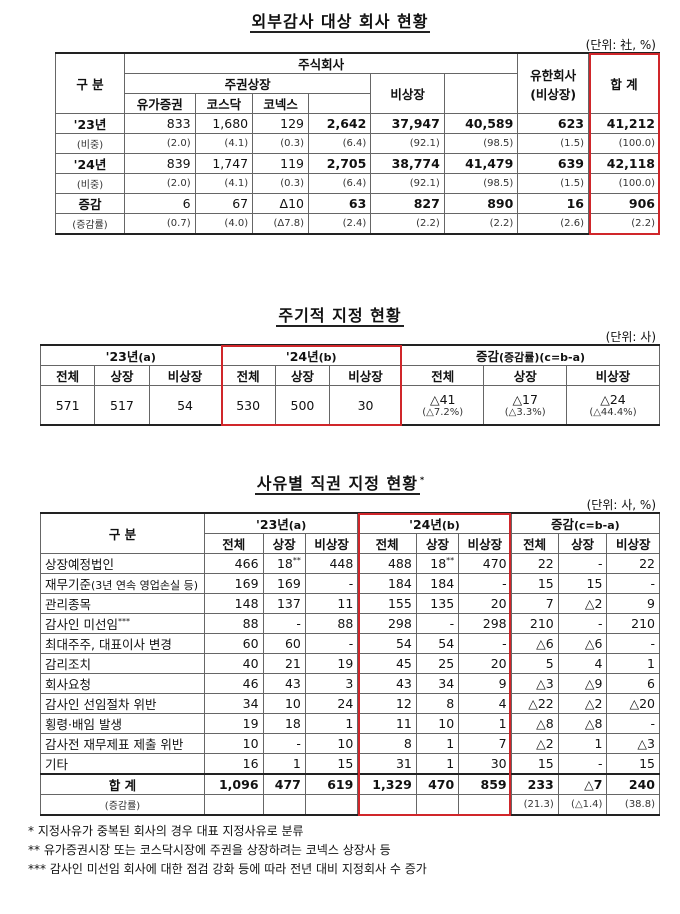 The image size is (680, 914). What do you see at coordinates (340, 316) in the screenshot?
I see `title-text: 주기적 지정 현황` at bounding box center [340, 316].